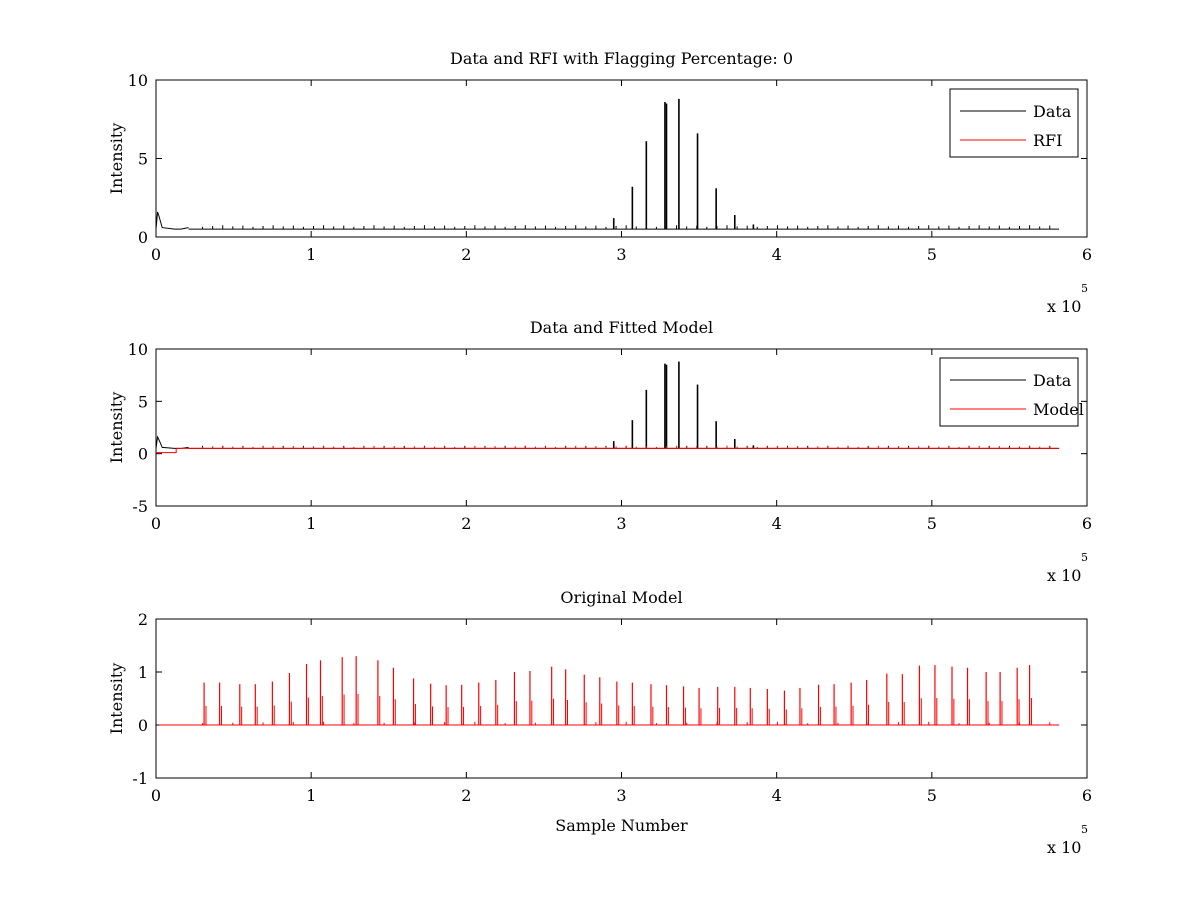 The height and width of the screenshot is (900, 1200). Describe the element at coordinates (143, 619) in the screenshot. I see `y-tick-label: 2` at that location.